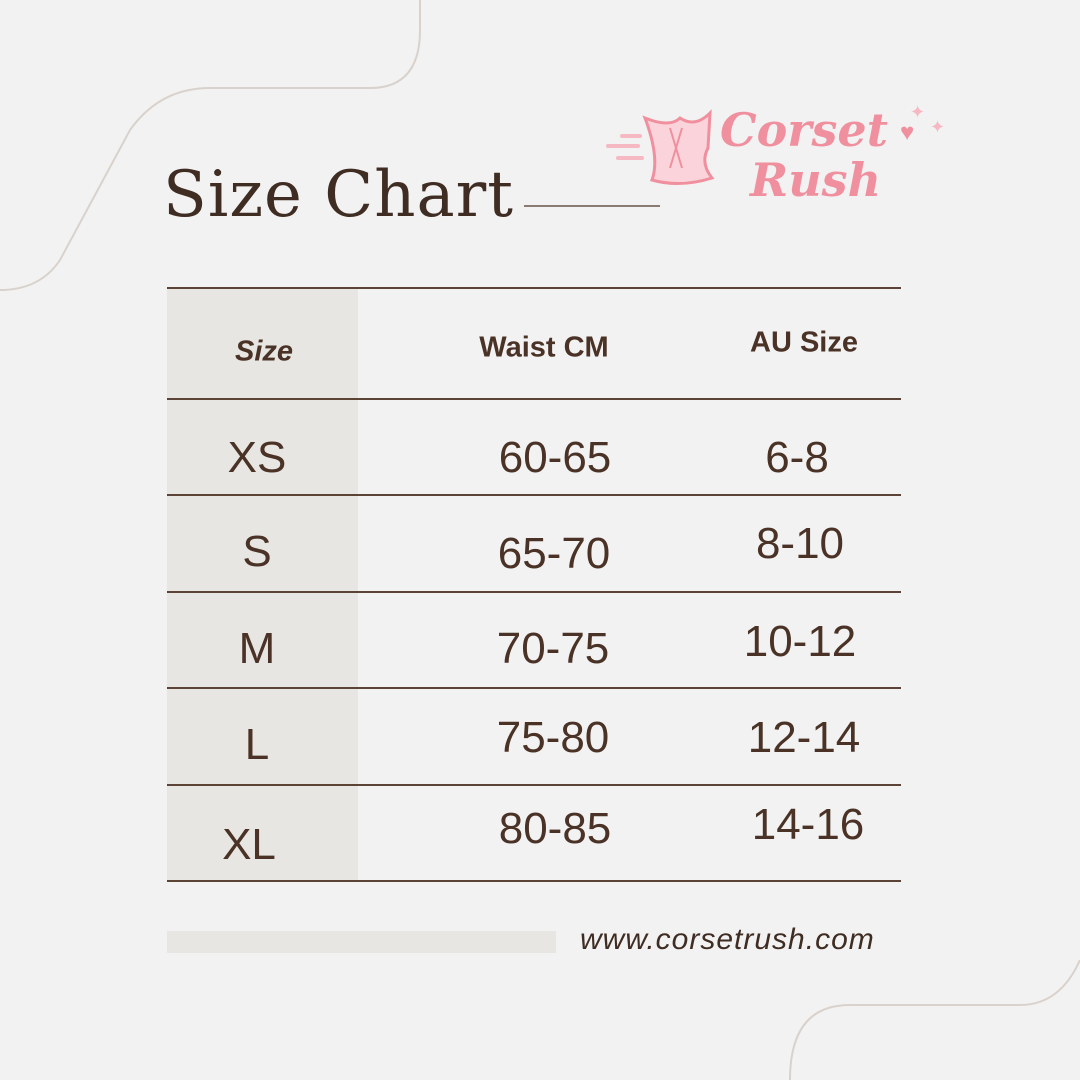 This screenshot has height=1080, width=1080. What do you see at coordinates (797, 457) in the screenshot?
I see `cell-au: 6-8` at bounding box center [797, 457].